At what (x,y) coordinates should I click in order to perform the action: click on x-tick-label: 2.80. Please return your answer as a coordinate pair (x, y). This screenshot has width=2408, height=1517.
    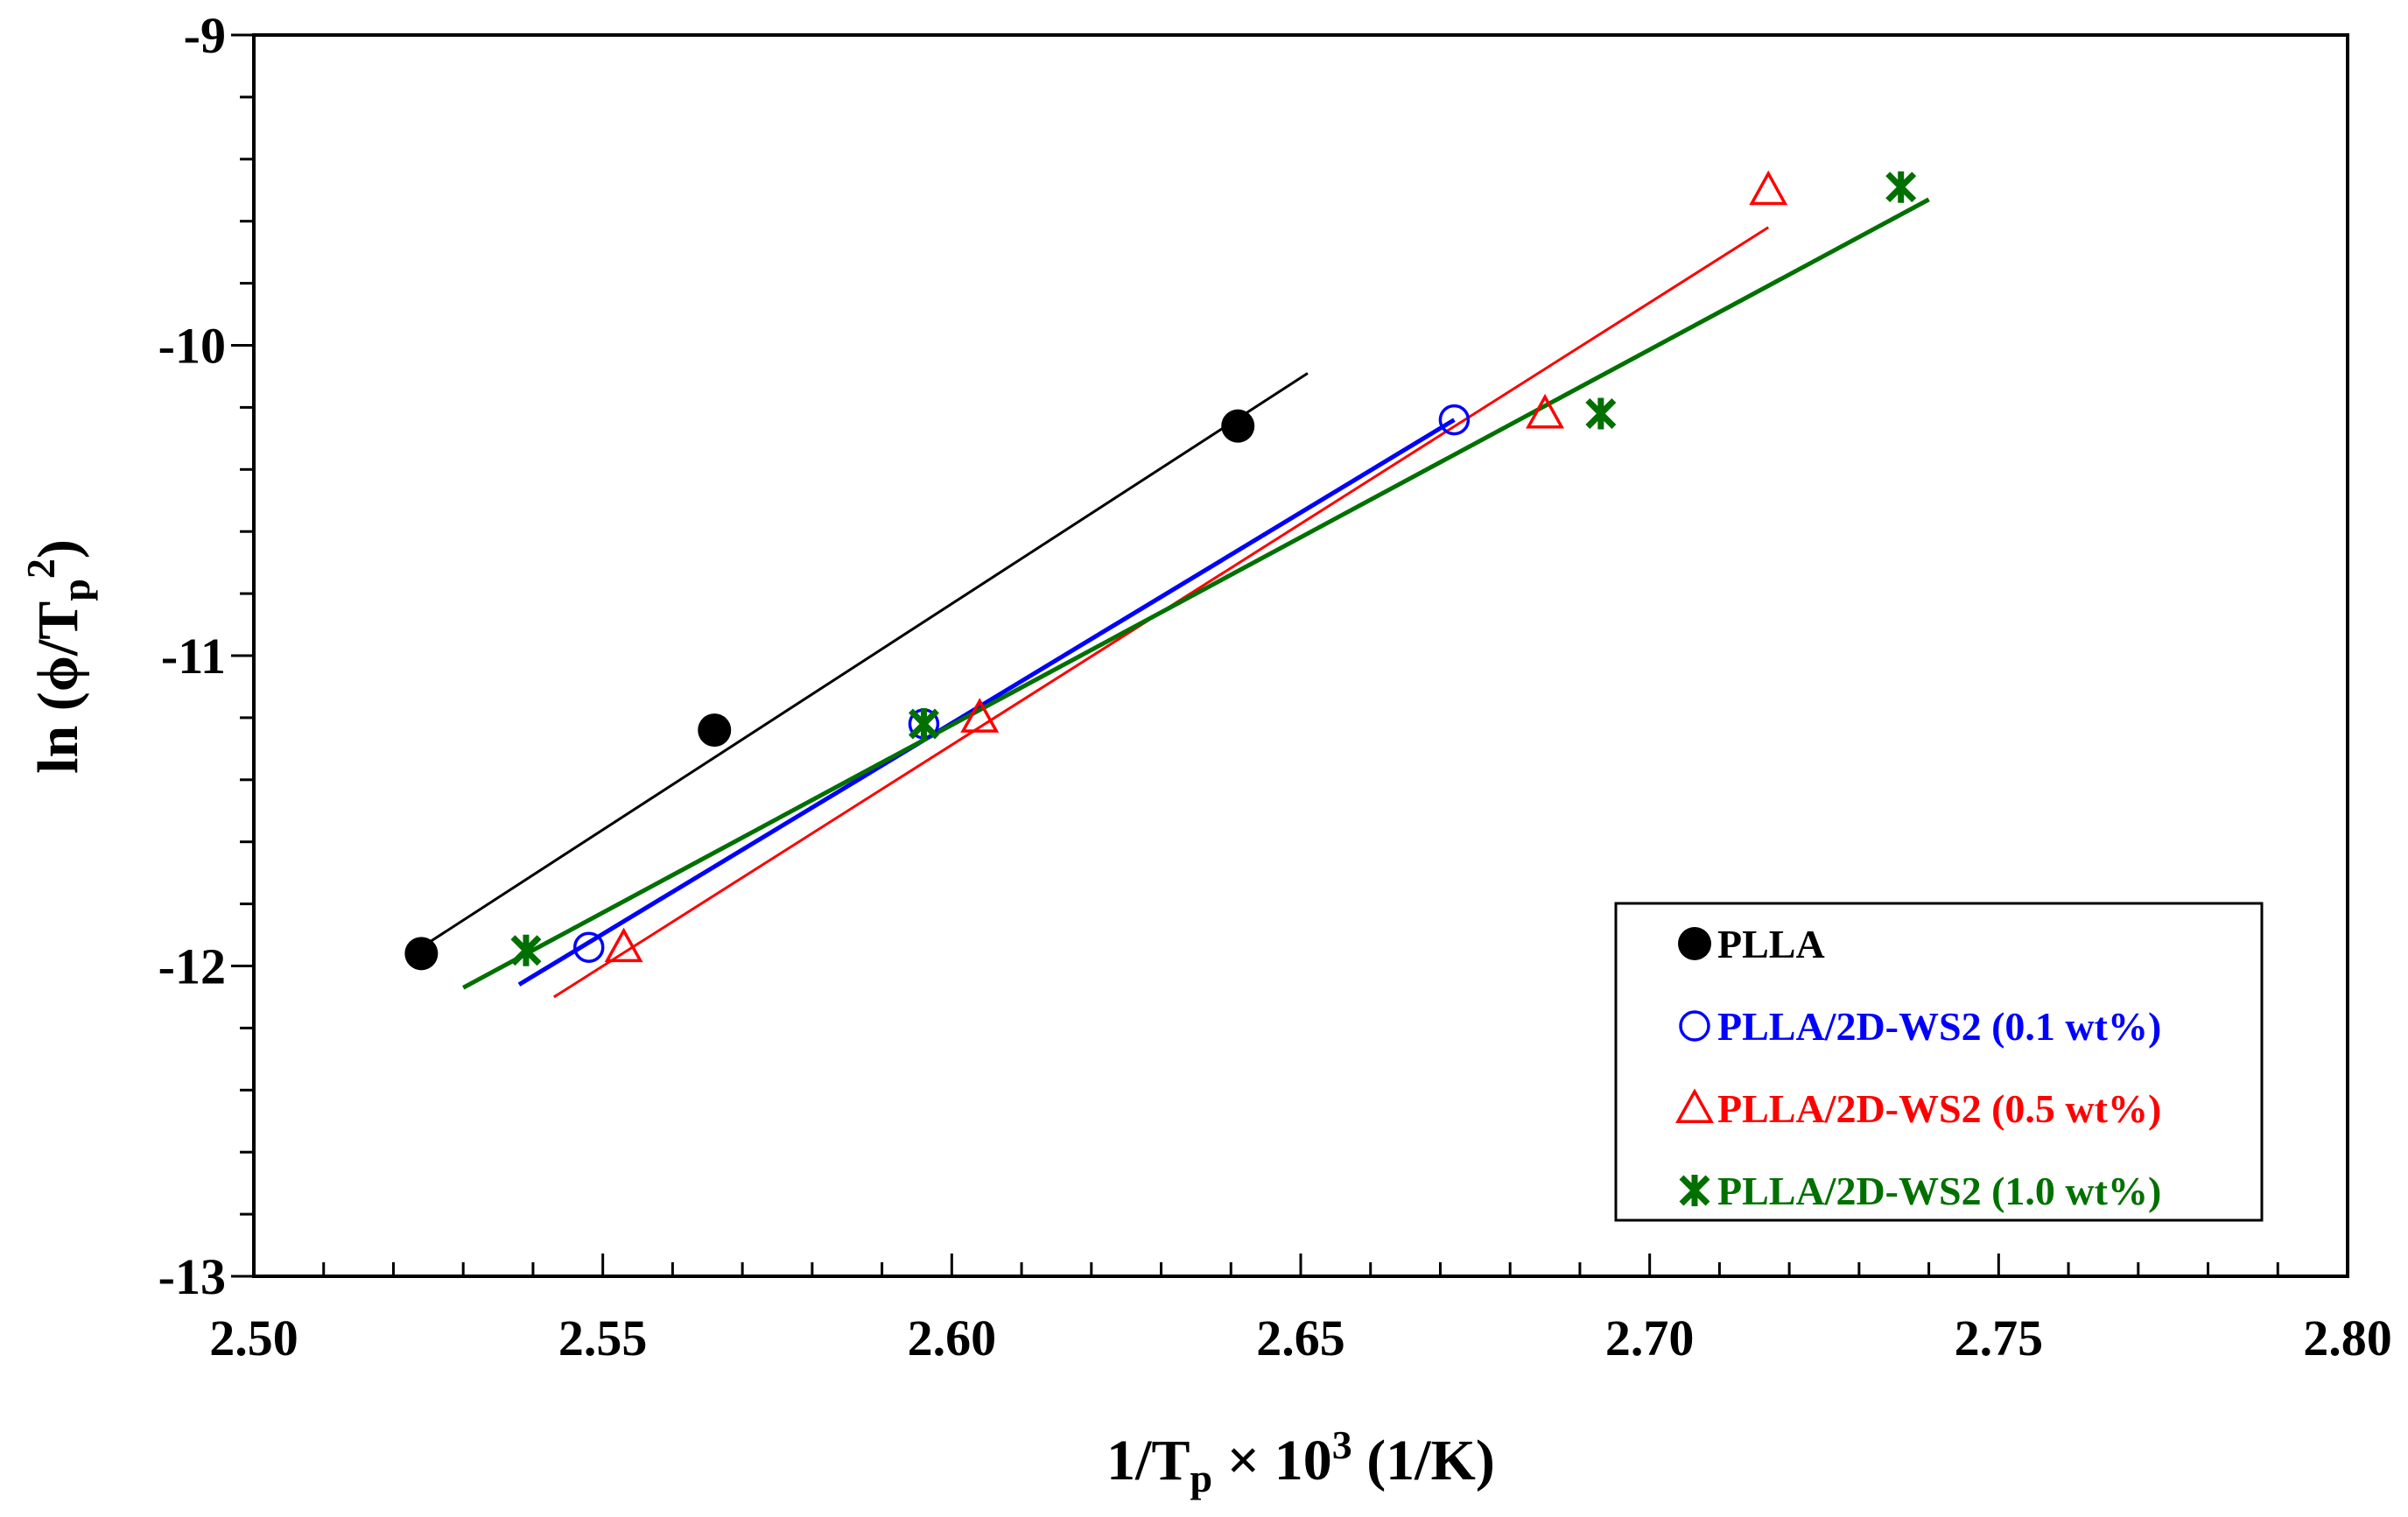
    Looking at the image, I should click on (2348, 1338).